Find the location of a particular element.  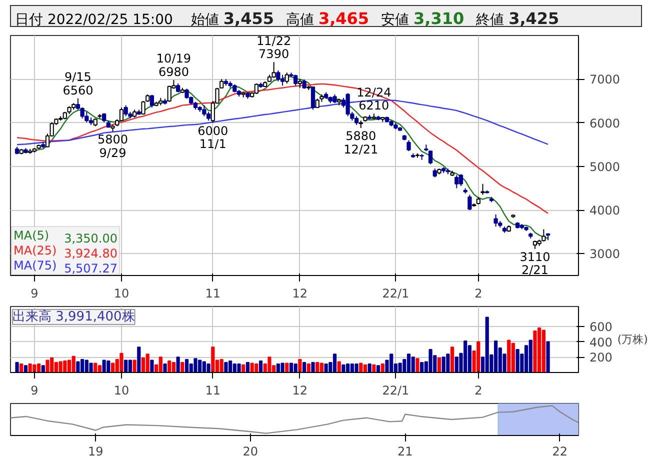

y-tick-label: 400 is located at coordinates (601, 342).